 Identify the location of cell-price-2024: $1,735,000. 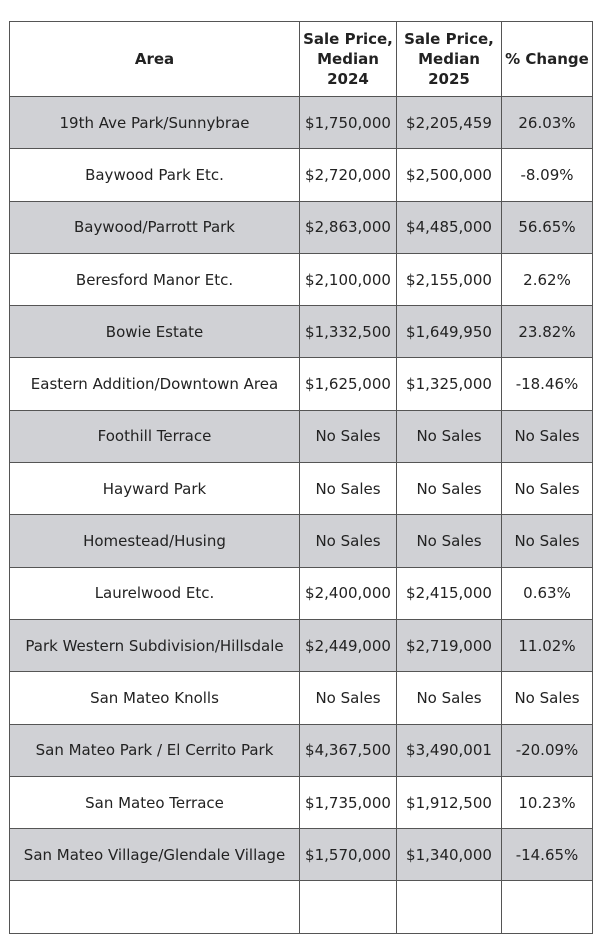
(348, 802).